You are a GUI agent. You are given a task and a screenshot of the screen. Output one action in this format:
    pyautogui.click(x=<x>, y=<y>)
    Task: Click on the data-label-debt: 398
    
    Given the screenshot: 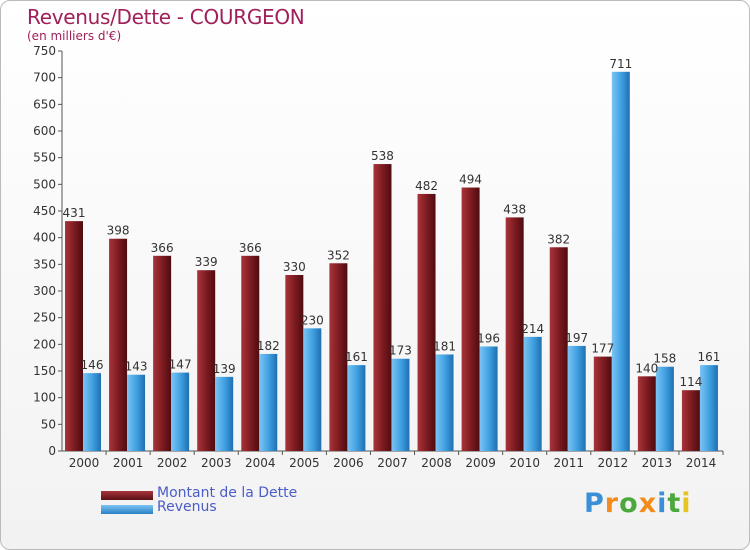 What is the action you would take?
    pyautogui.click(x=118, y=231)
    